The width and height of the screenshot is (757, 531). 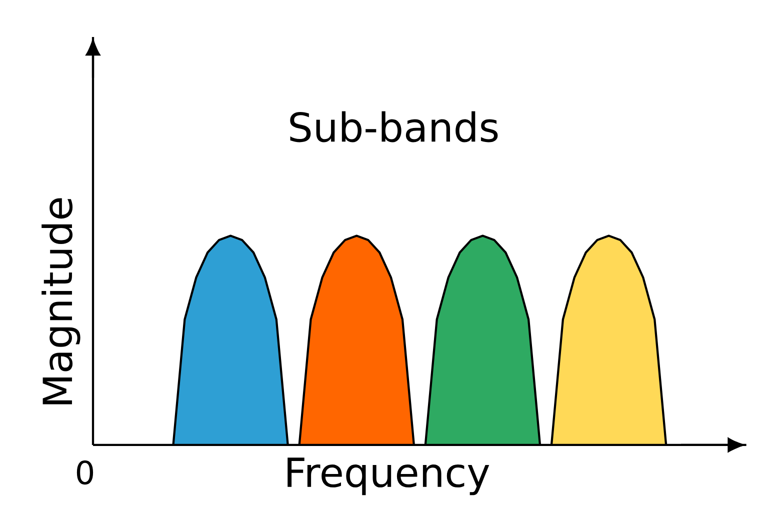 What do you see at coordinates (85, 472) in the screenshot?
I see `text: 0` at bounding box center [85, 472].